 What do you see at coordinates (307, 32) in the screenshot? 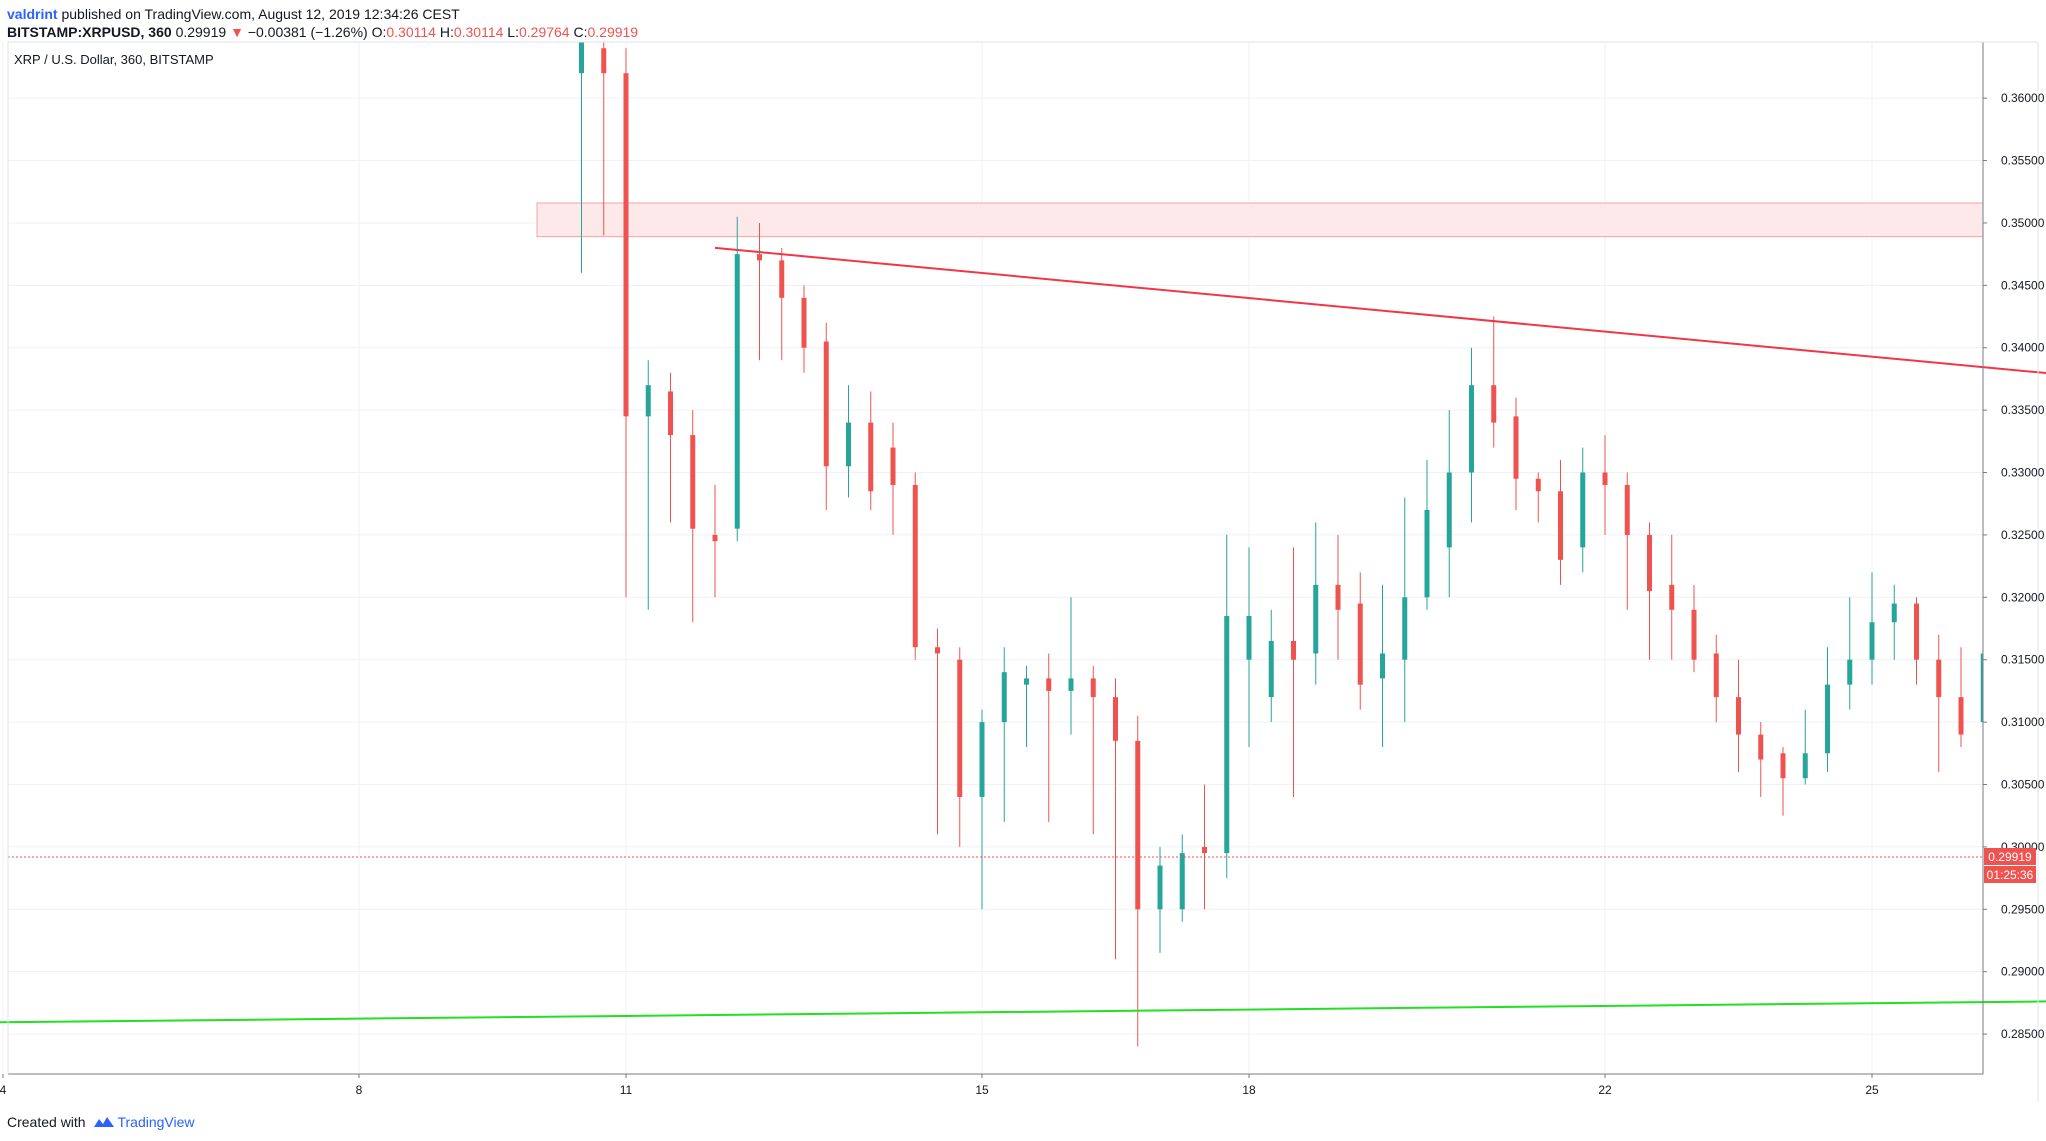
I see `price-change: −0.00381 (−1.26%)` at bounding box center [307, 32].